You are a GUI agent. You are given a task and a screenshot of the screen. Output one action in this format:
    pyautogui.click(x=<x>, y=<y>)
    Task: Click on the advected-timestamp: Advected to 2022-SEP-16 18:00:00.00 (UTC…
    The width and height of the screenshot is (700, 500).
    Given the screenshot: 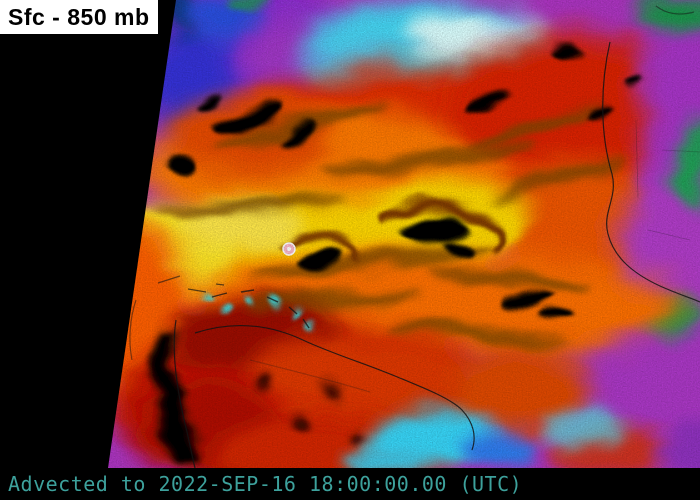 What is the action you would take?
    pyautogui.click(x=265, y=484)
    